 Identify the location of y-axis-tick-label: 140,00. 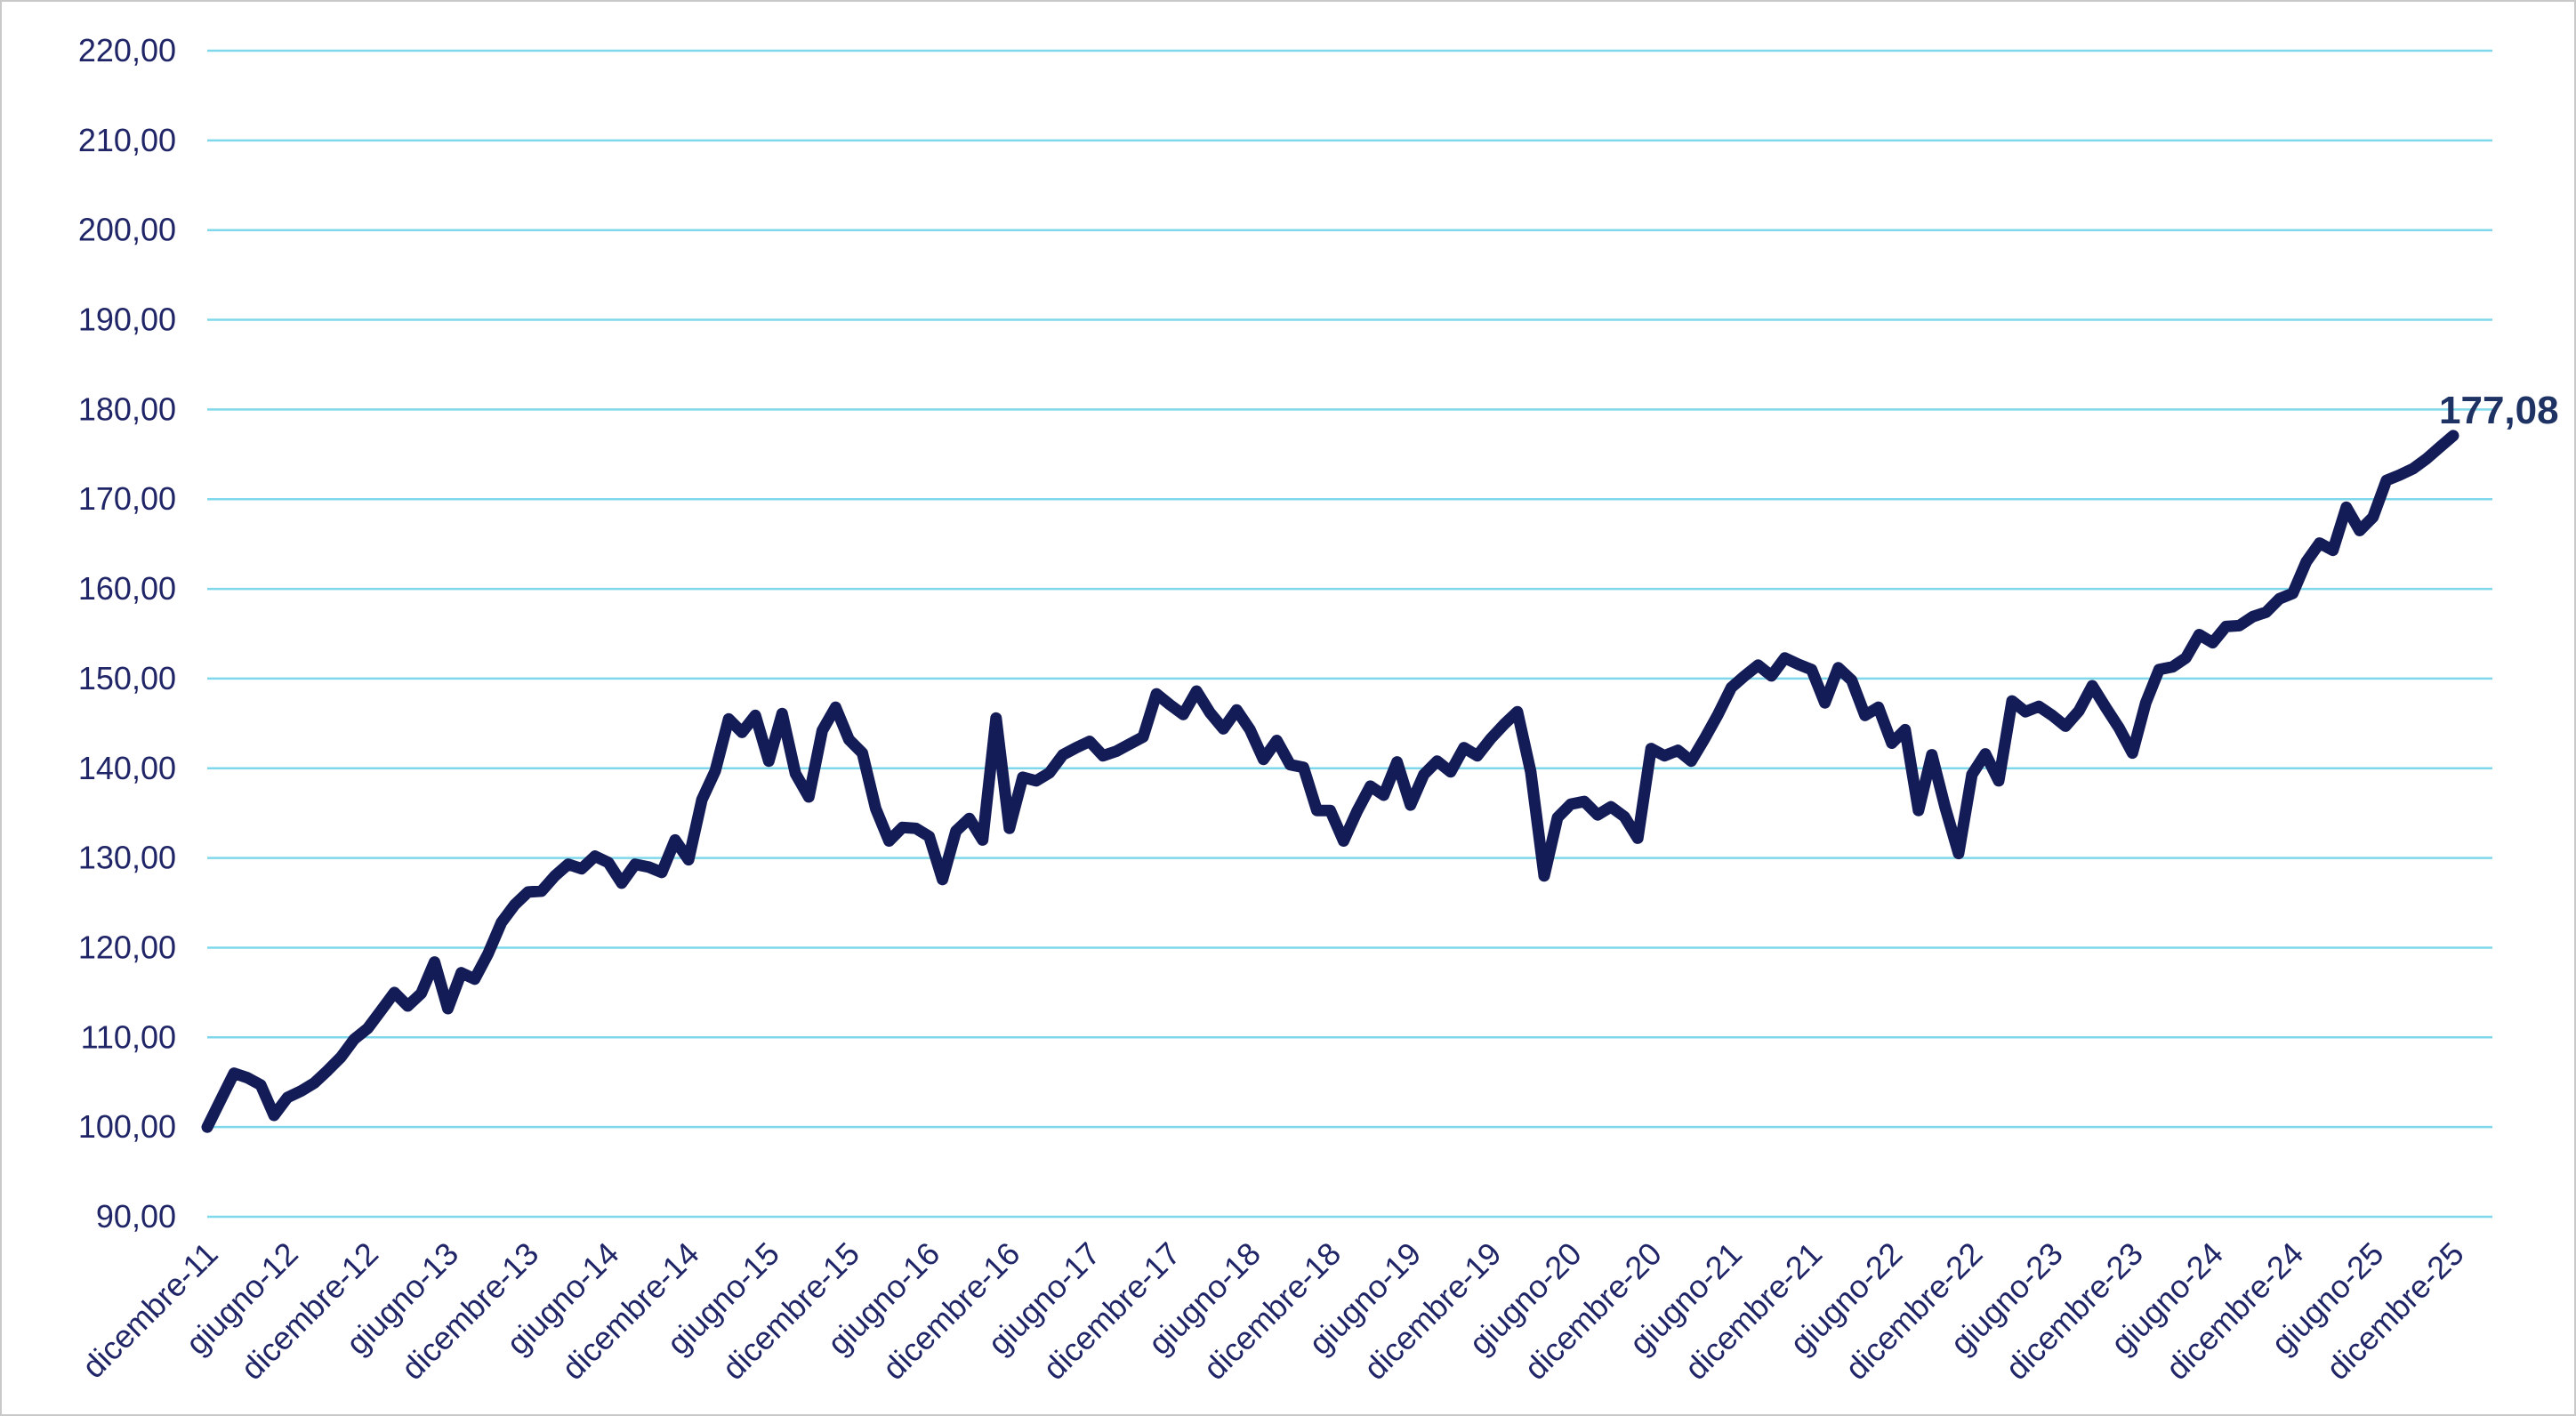
(127, 768).